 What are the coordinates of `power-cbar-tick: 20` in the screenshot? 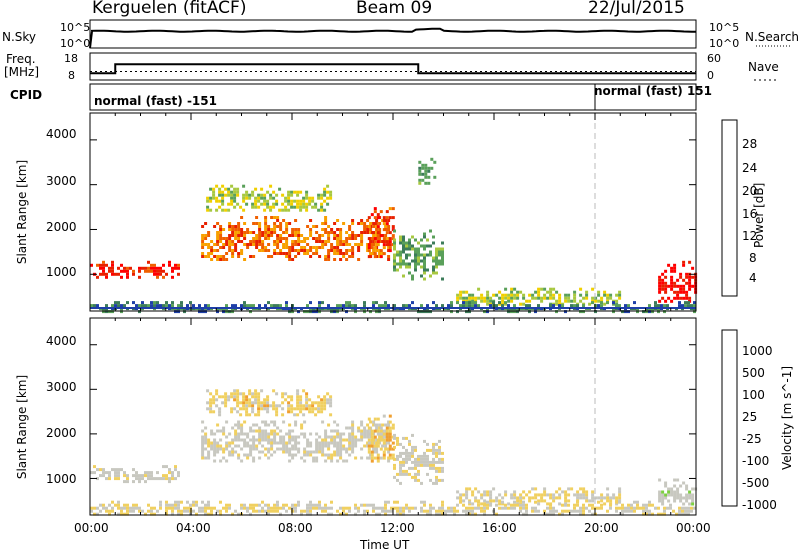 It's located at (750, 191).